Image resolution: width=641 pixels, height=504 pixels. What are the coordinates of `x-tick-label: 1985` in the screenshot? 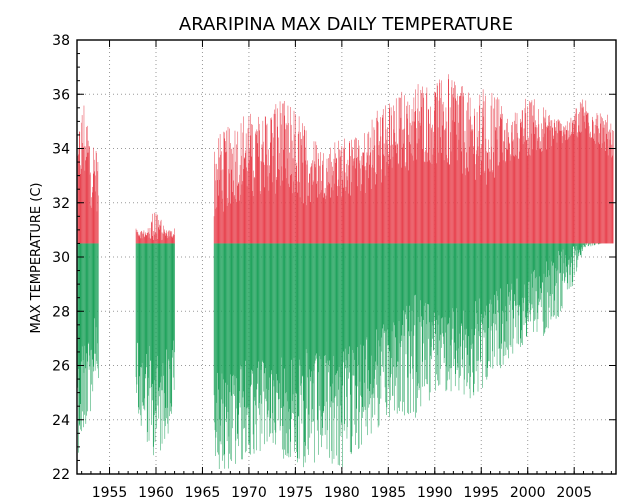 It's located at (388, 493).